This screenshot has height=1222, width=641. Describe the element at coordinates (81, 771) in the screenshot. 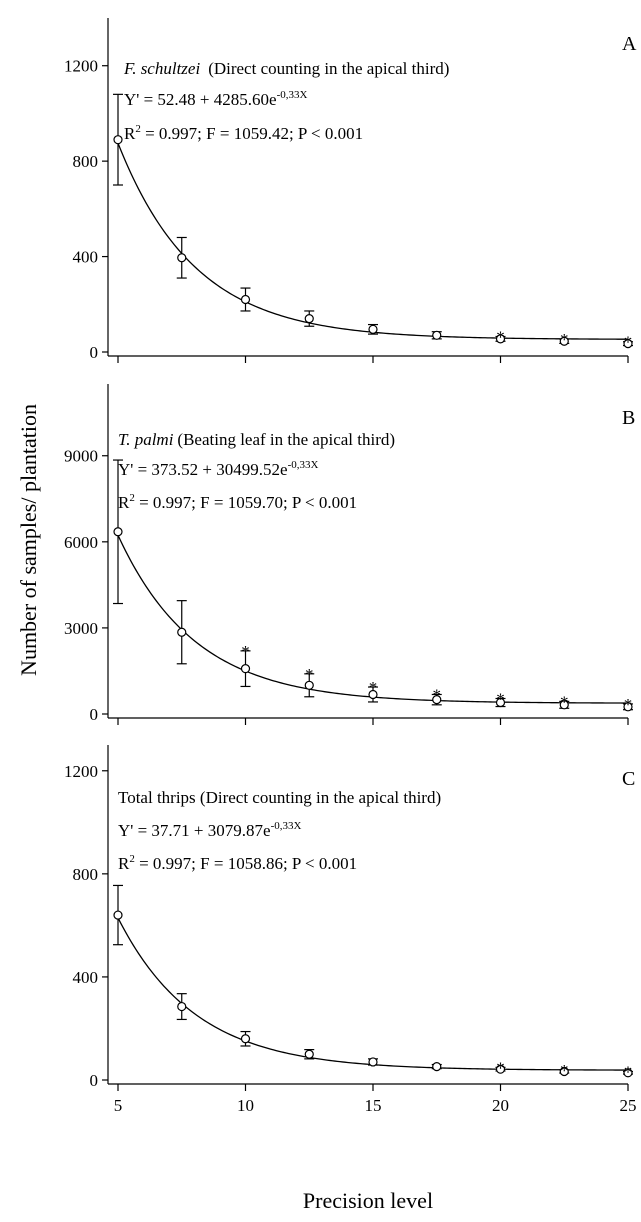

I see `panel-c-y-tick-label: 1200` at that location.